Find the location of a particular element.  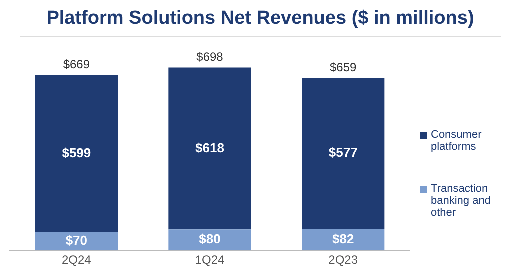

x-tick-label: 2Q24 is located at coordinates (77, 260).